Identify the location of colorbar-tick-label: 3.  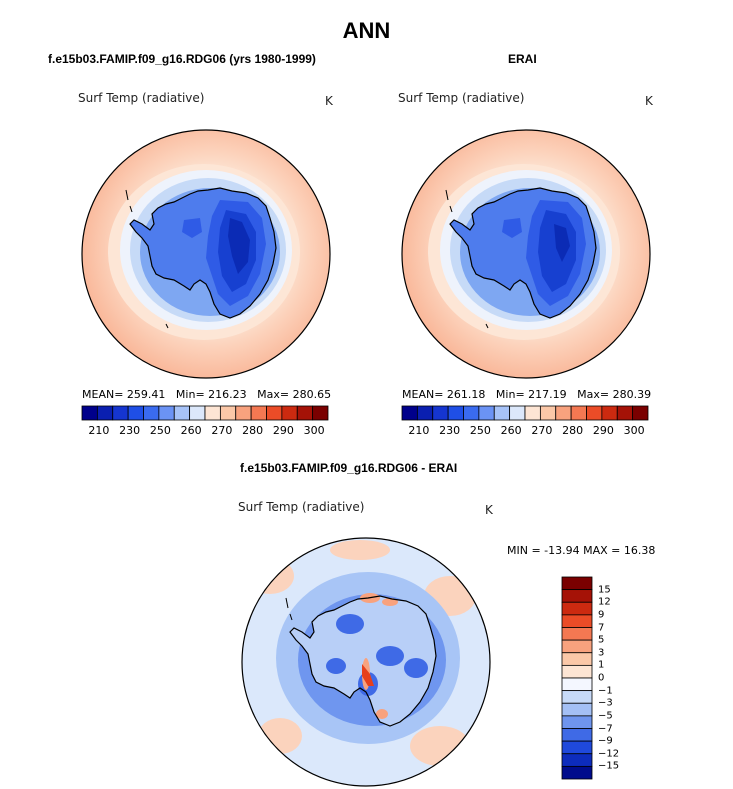
(601, 653).